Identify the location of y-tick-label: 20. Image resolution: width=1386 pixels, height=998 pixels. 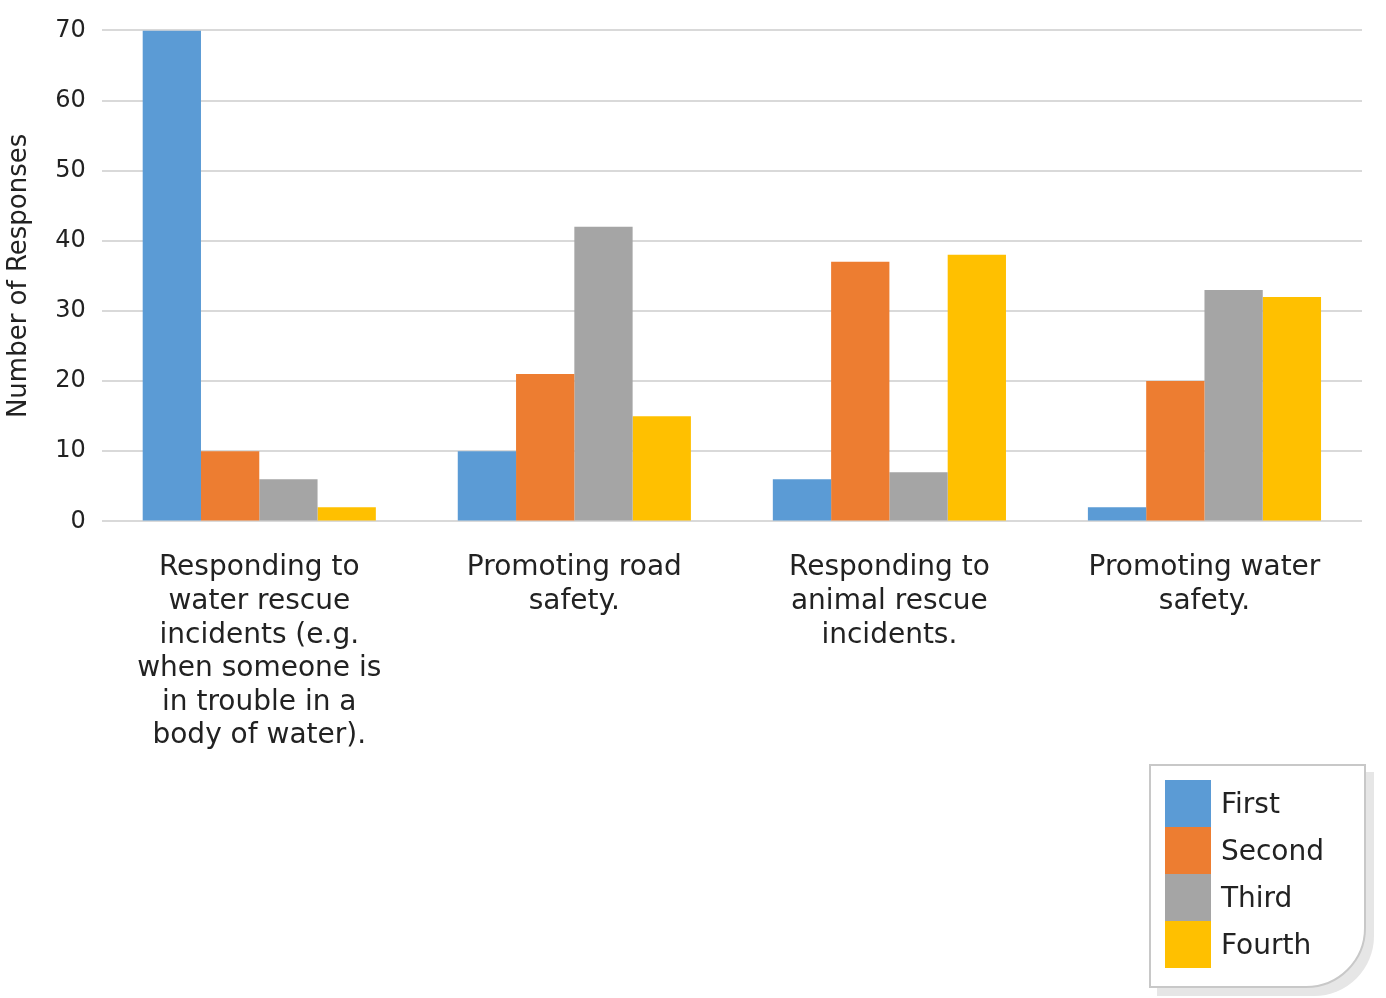
(70, 379).